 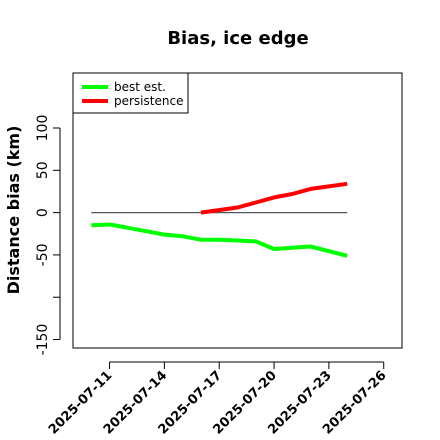 I want to click on legend-box, so click(x=130, y=93).